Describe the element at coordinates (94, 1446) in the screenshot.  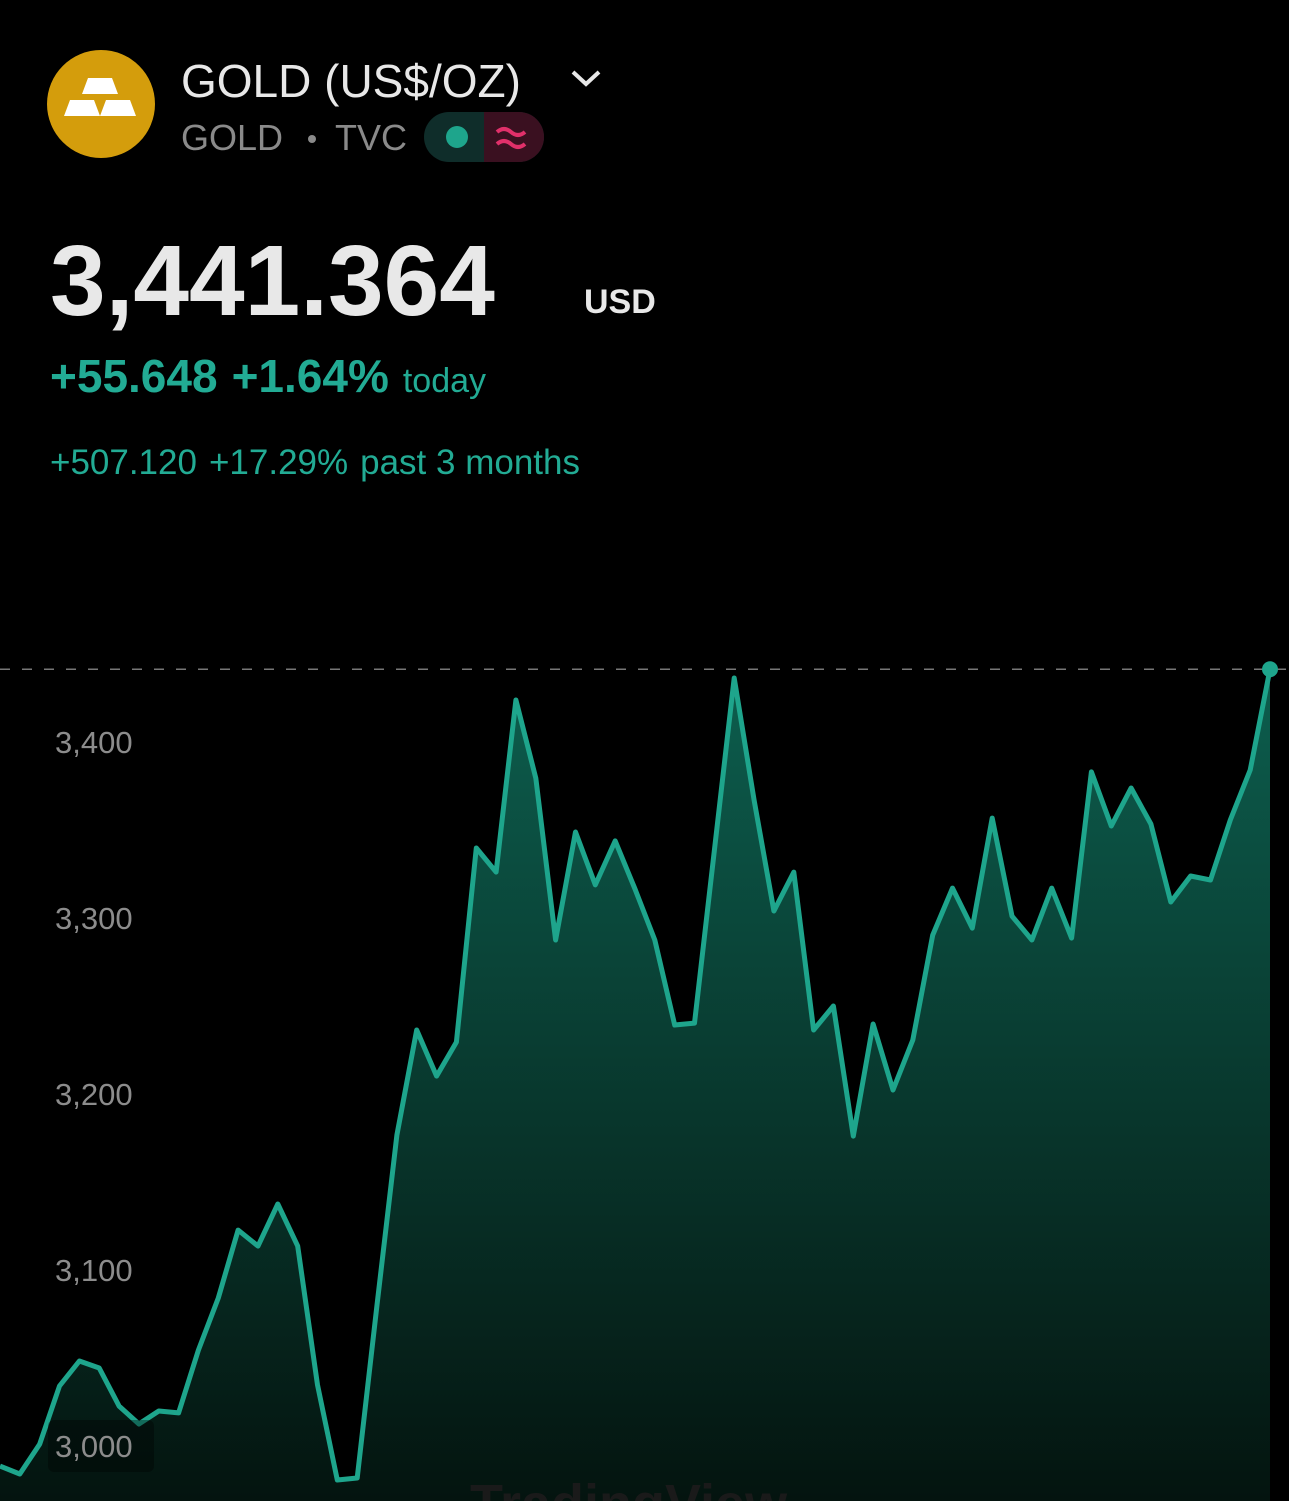
I see `y-tick-label: 3,000` at that location.